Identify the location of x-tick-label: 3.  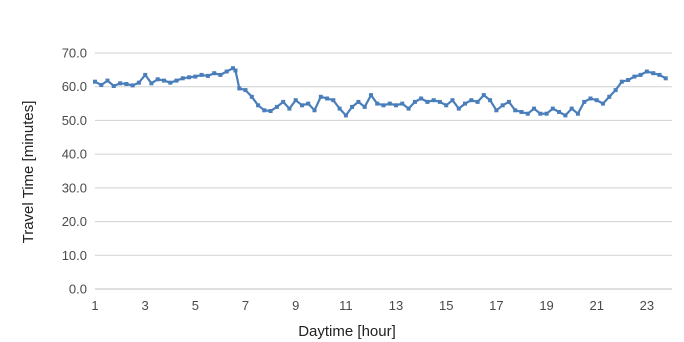
(145, 305).